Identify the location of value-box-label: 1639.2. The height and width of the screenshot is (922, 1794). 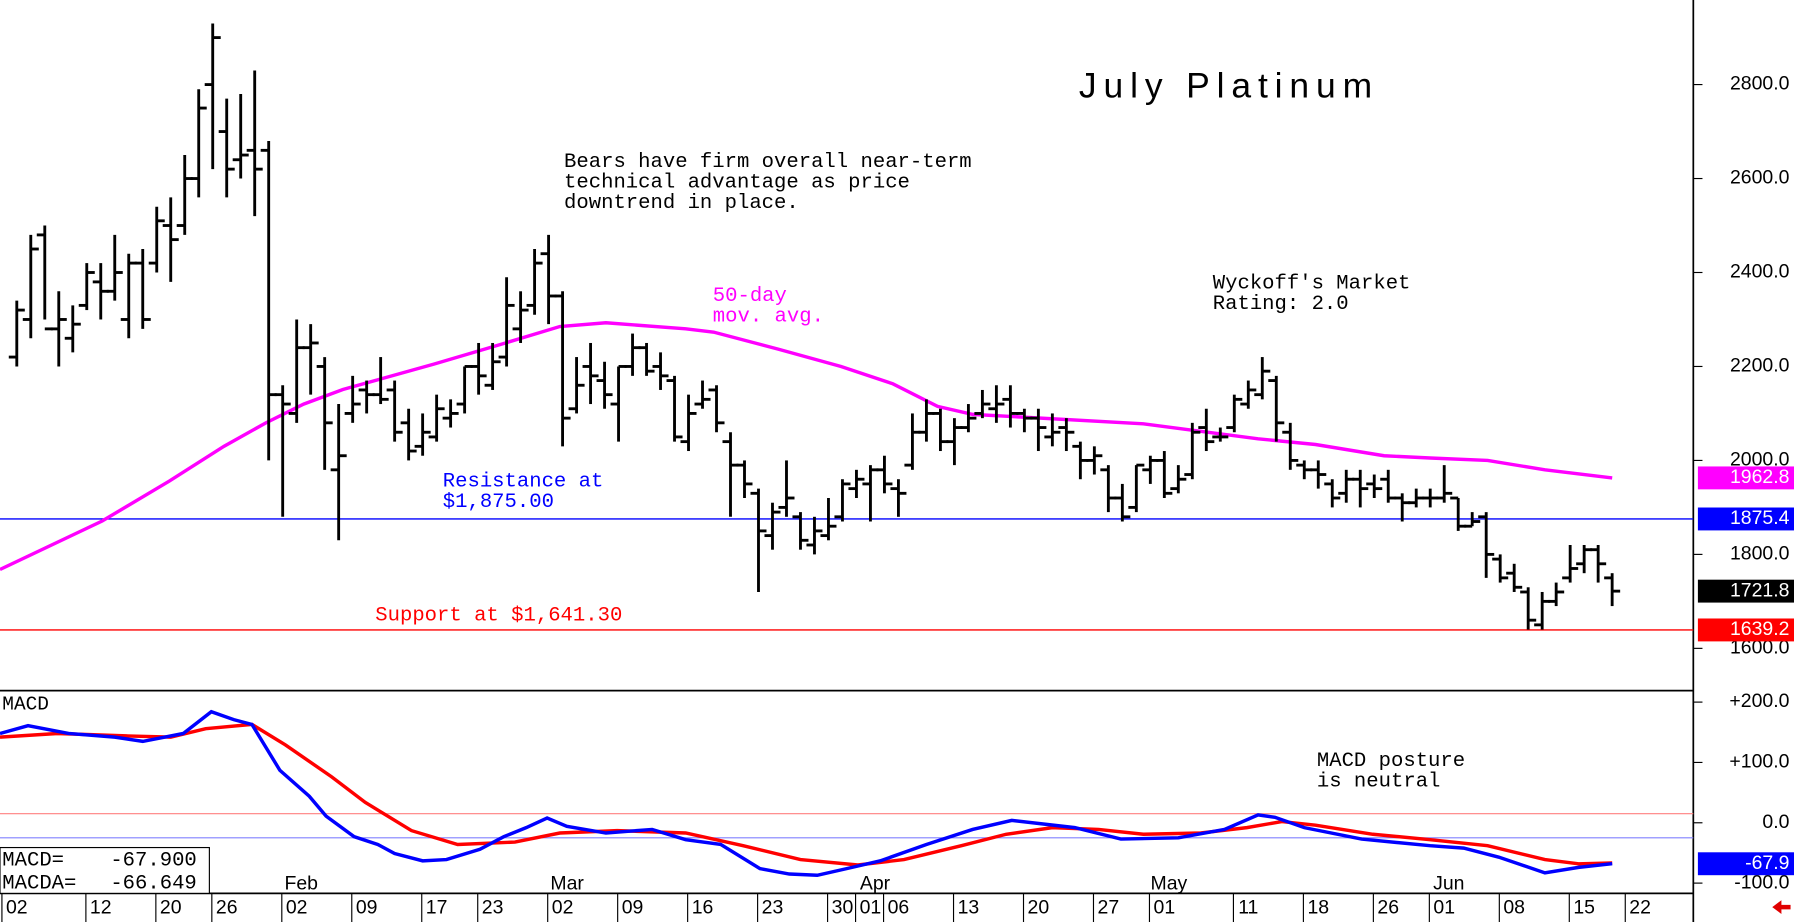
(1759, 629).